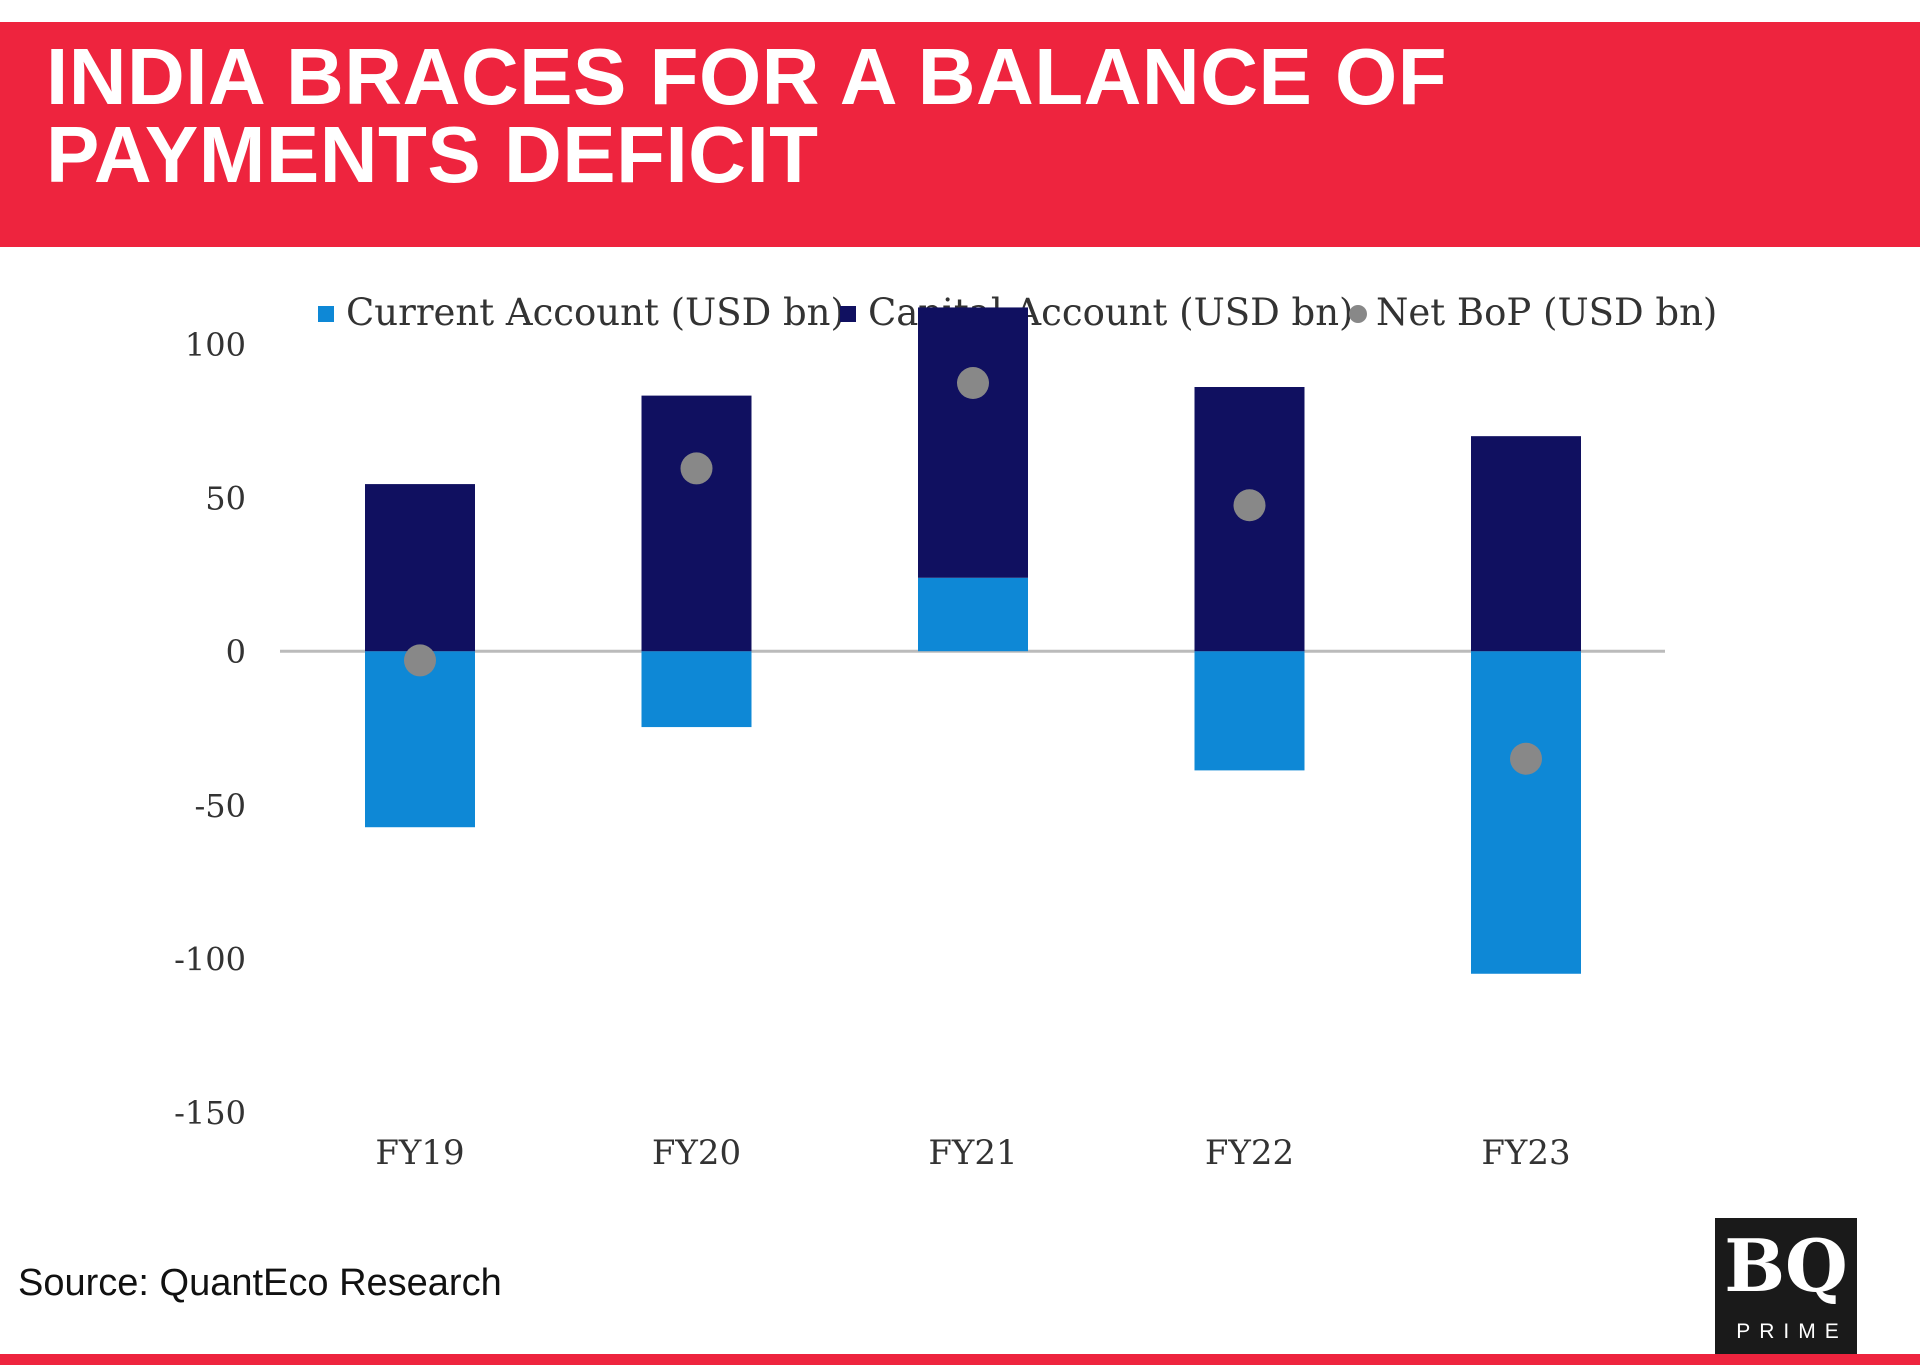  What do you see at coordinates (1786, 1265) in the screenshot?
I see `logo-mark: BQ` at bounding box center [1786, 1265].